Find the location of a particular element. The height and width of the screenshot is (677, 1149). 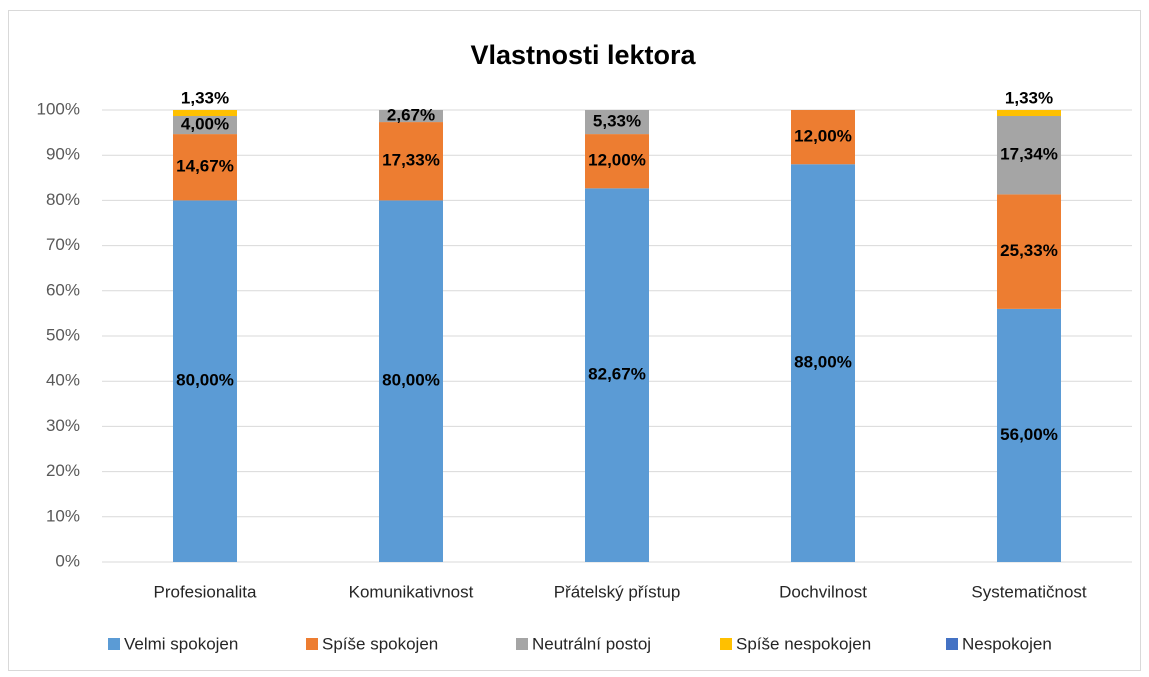

x-tick-label: Systematičnost is located at coordinates (1029, 591).